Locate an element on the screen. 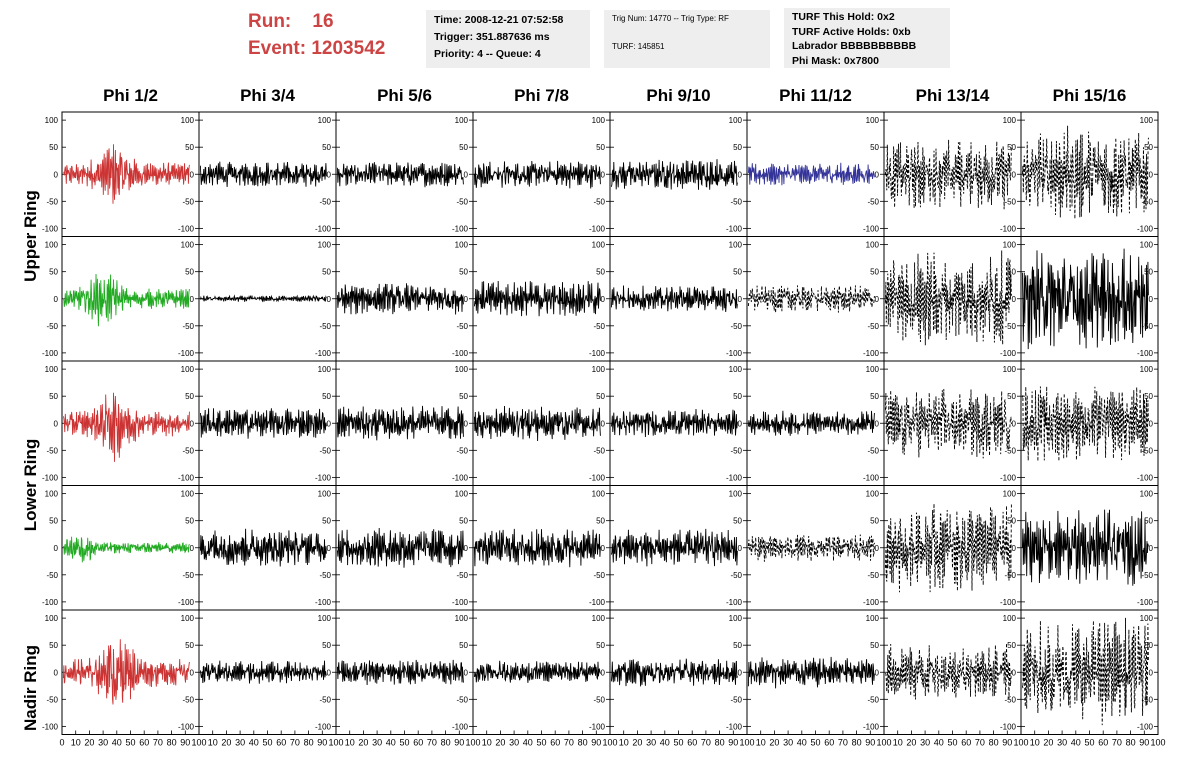 Image resolution: width=1196 pixels, height=772 pixels. x-tick-label: 100 is located at coordinates (609, 743).